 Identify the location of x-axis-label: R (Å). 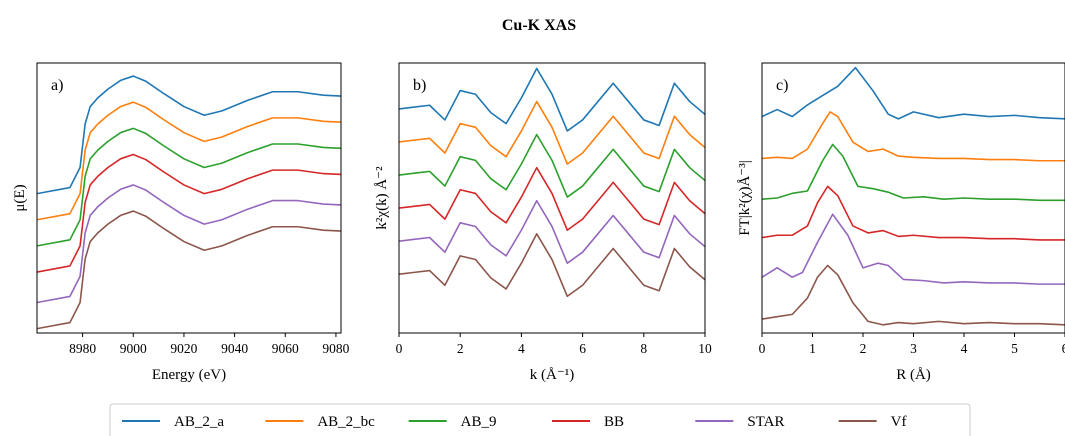
(913, 375).